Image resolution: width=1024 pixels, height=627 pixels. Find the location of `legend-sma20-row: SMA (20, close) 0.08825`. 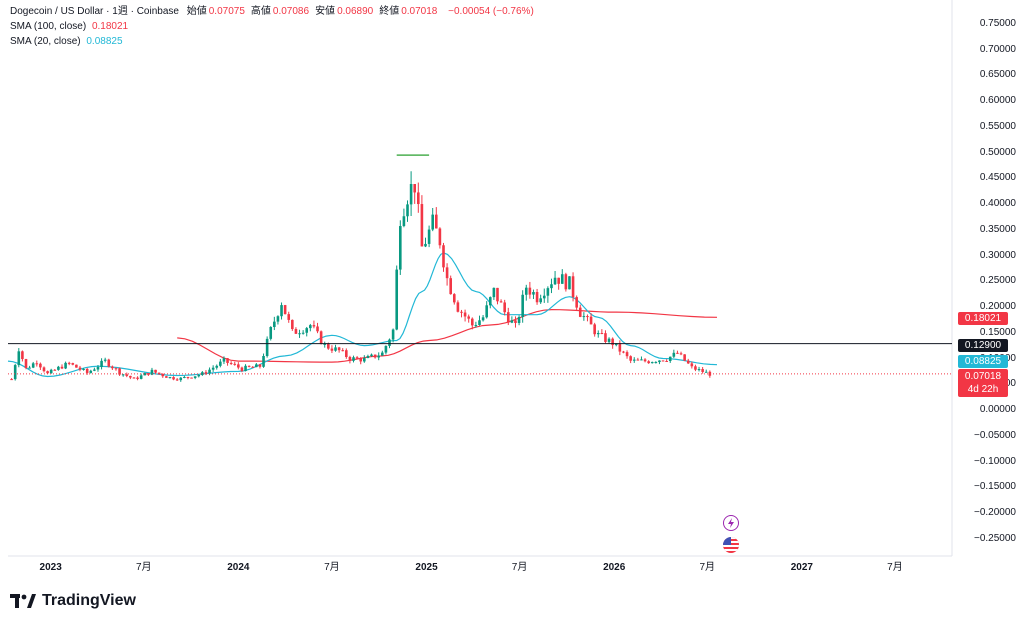

legend-sma20-row: SMA (20, close) 0.08825 is located at coordinates (272, 41).